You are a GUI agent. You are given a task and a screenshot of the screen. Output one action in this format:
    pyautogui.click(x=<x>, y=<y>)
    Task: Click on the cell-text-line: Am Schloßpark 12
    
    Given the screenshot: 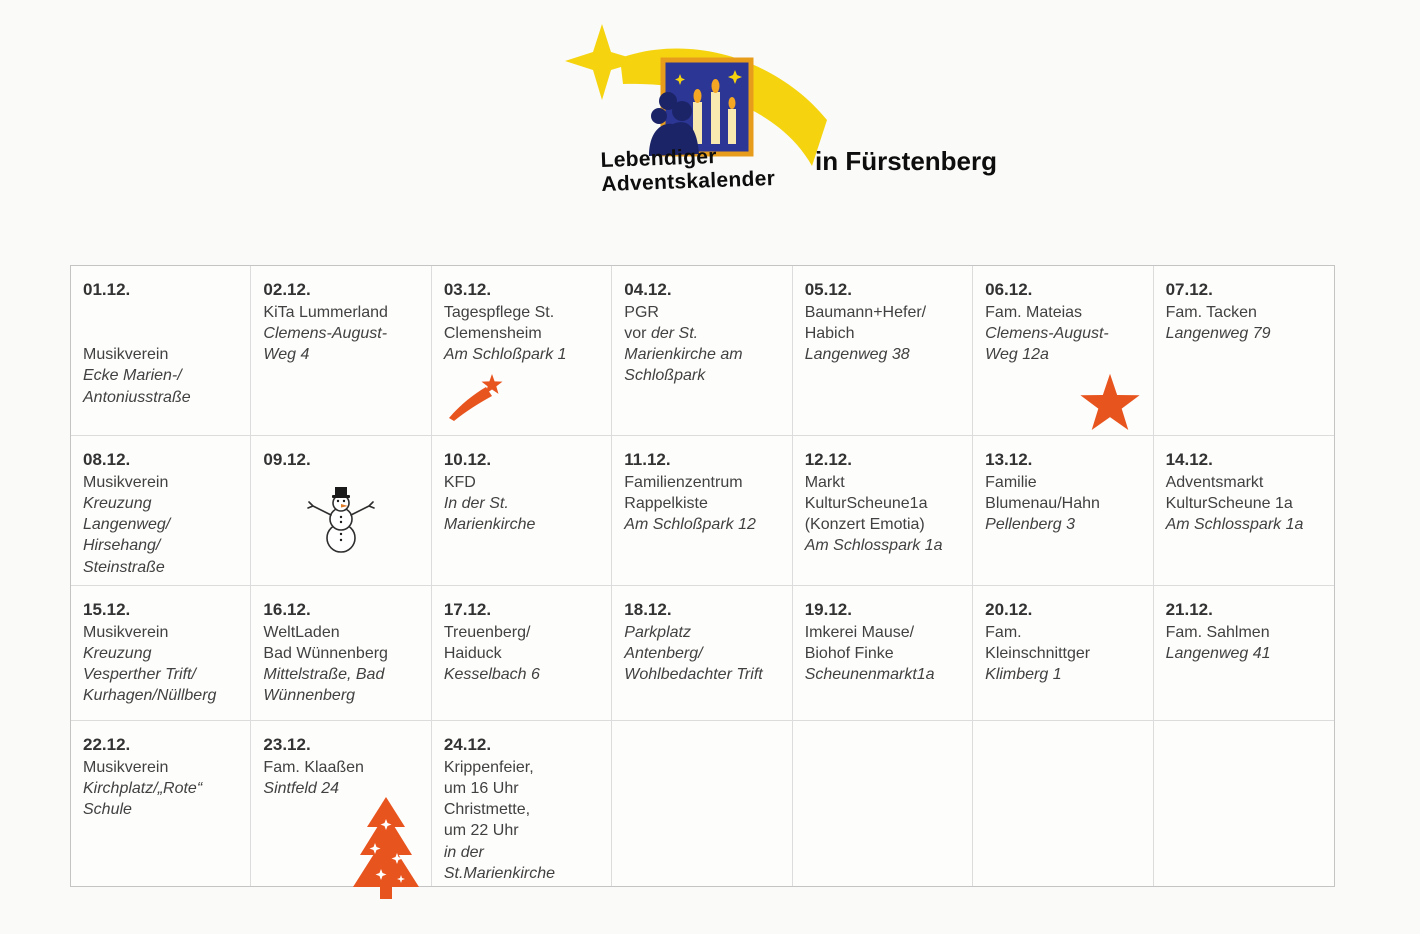 What is the action you would take?
    pyautogui.click(x=690, y=525)
    